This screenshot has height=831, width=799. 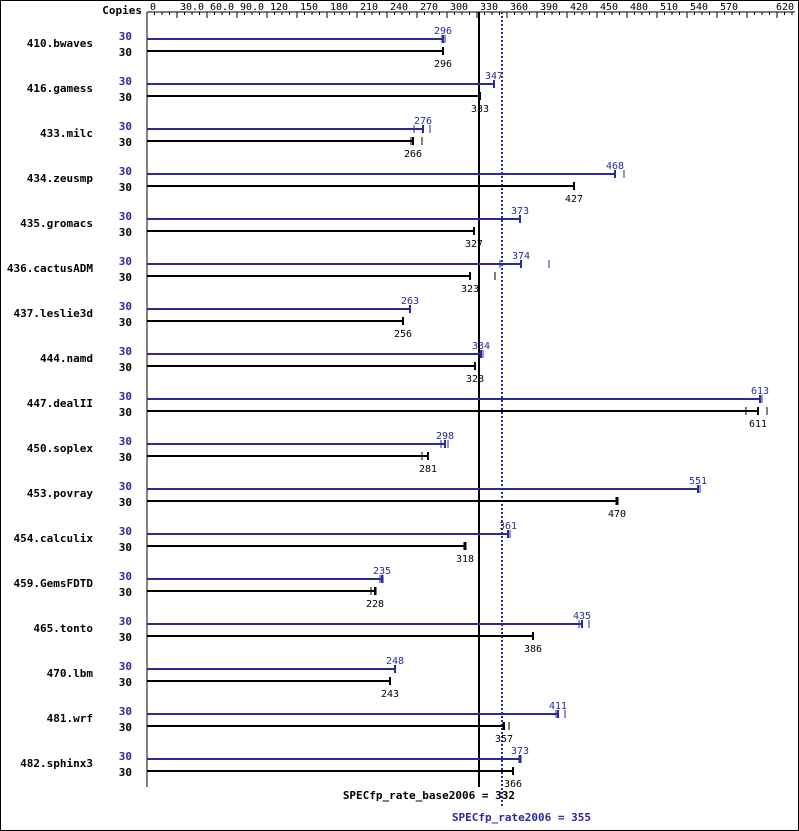 What do you see at coordinates (549, 7) in the screenshot?
I see `x-tick-label: 390` at bounding box center [549, 7].